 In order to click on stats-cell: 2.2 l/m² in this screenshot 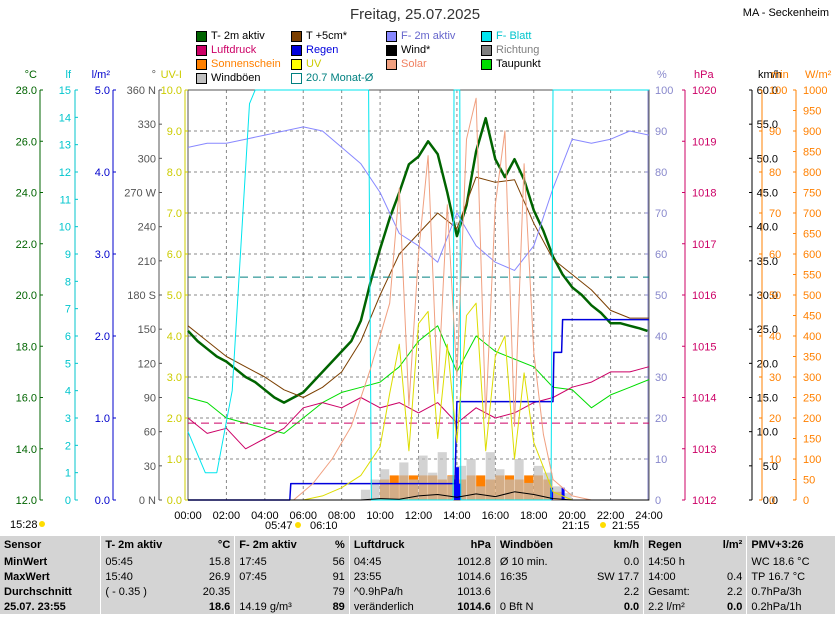, I will do `click(676, 606)`.